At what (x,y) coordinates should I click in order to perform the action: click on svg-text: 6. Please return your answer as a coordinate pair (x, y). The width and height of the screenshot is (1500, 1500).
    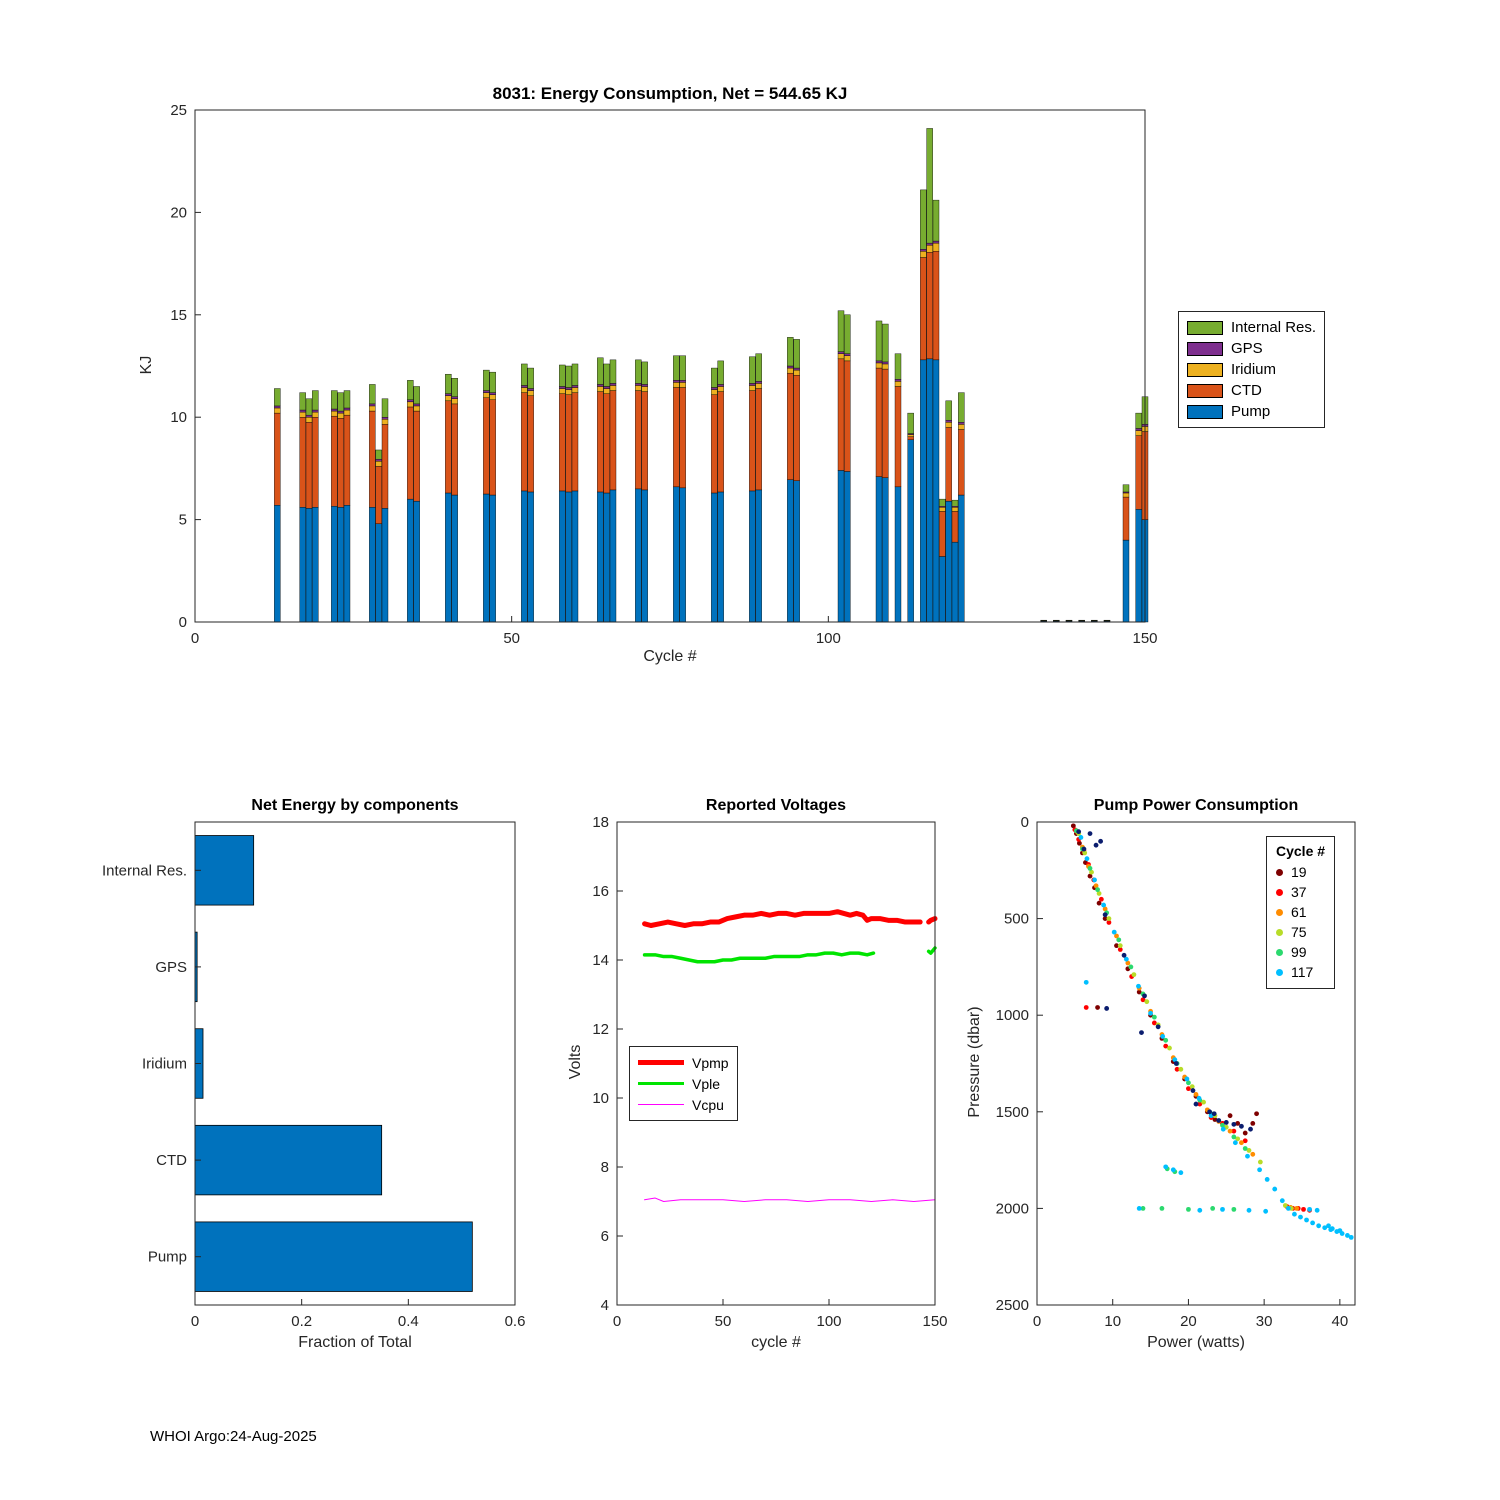
    Looking at the image, I should click on (605, 1236).